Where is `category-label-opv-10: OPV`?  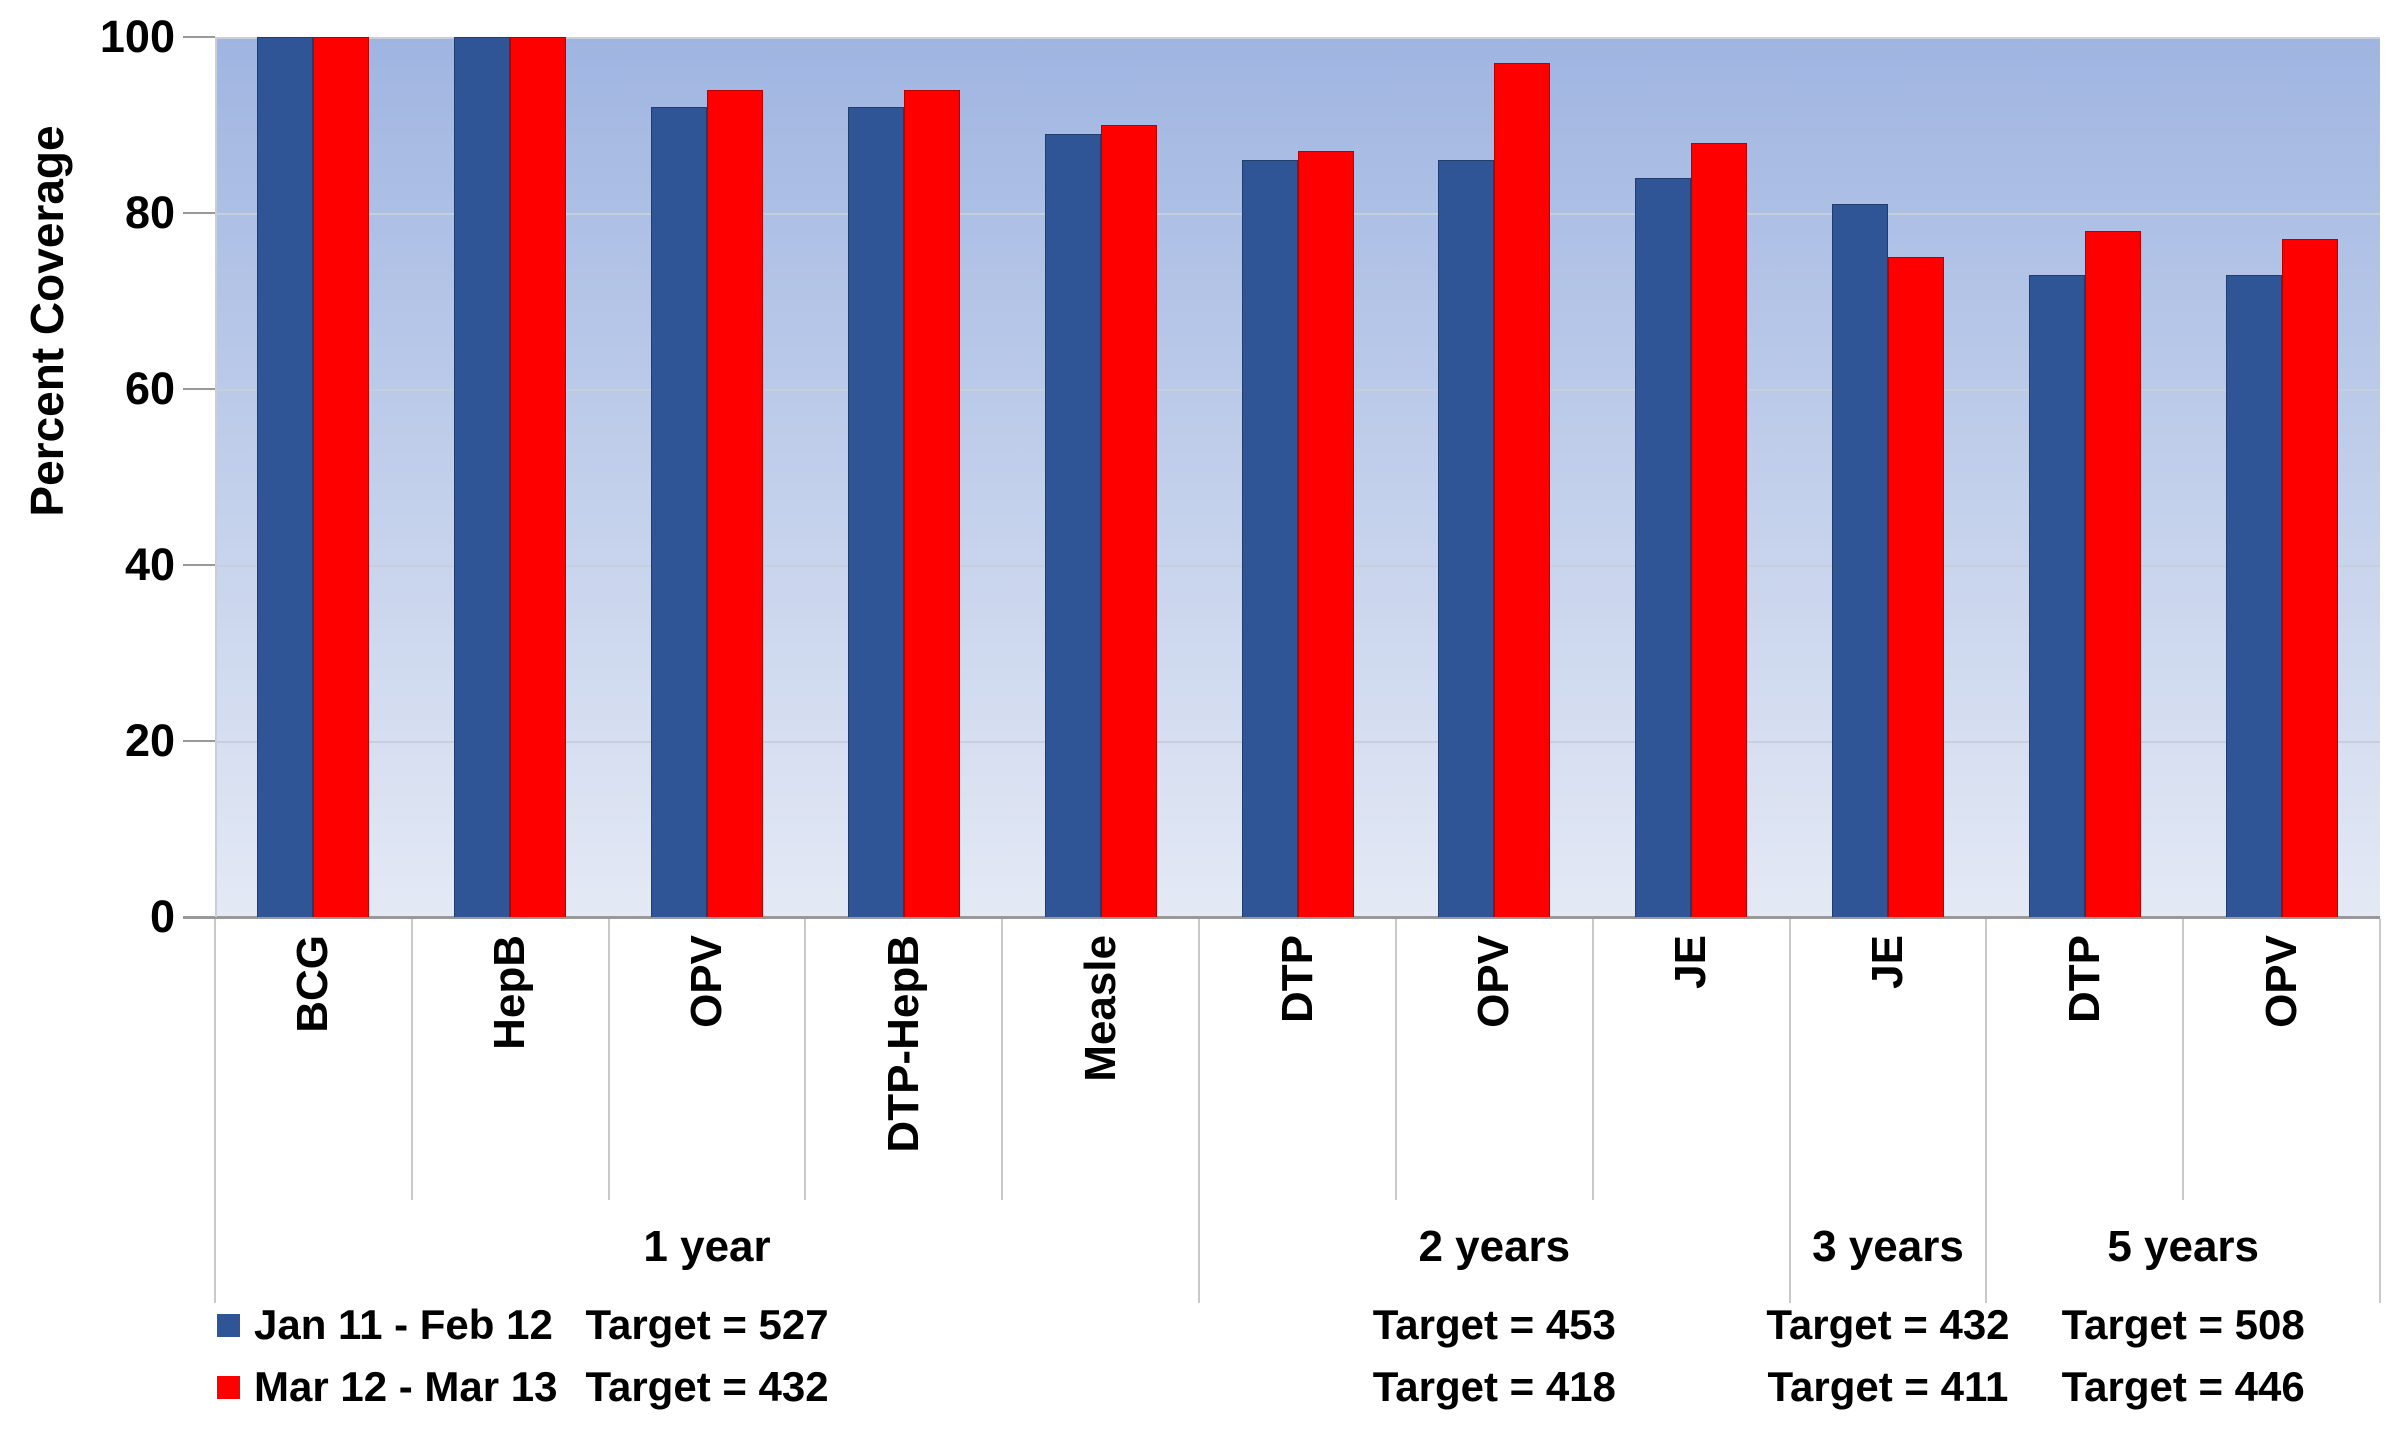 category-label-opv-10: OPV is located at coordinates (2281, 981).